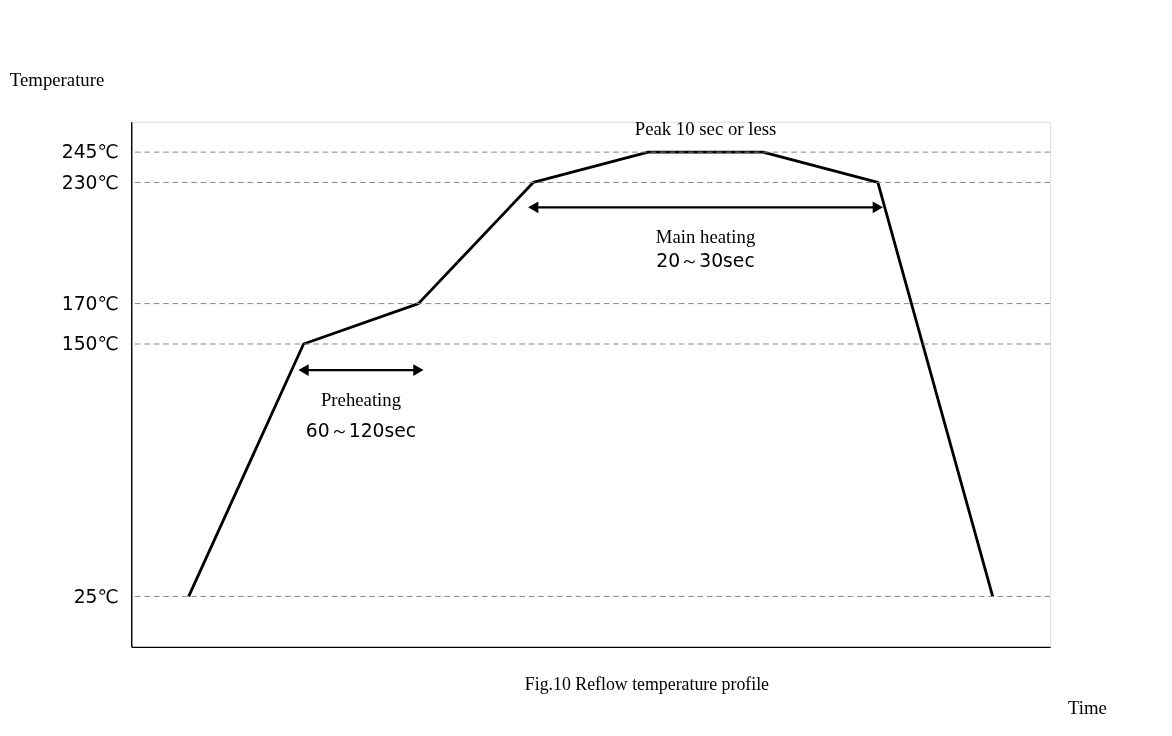 This screenshot has width=1172, height=736. What do you see at coordinates (90, 303) in the screenshot?
I see `y-tick-label: 170℃` at bounding box center [90, 303].